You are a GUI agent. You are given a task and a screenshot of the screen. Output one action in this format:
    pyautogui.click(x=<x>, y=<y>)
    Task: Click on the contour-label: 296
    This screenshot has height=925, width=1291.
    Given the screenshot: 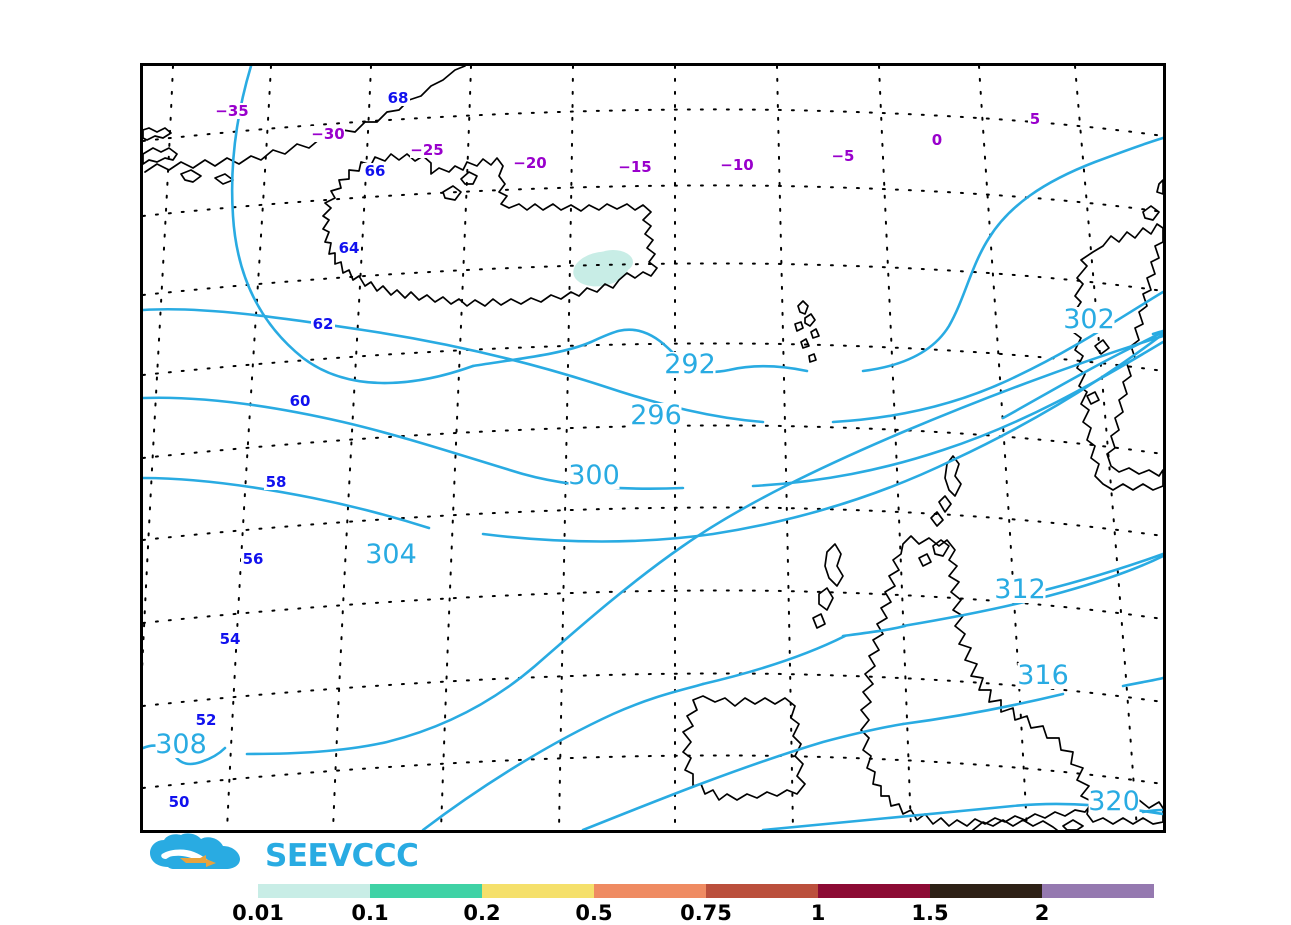 What is the action you would take?
    pyautogui.click(x=656, y=415)
    